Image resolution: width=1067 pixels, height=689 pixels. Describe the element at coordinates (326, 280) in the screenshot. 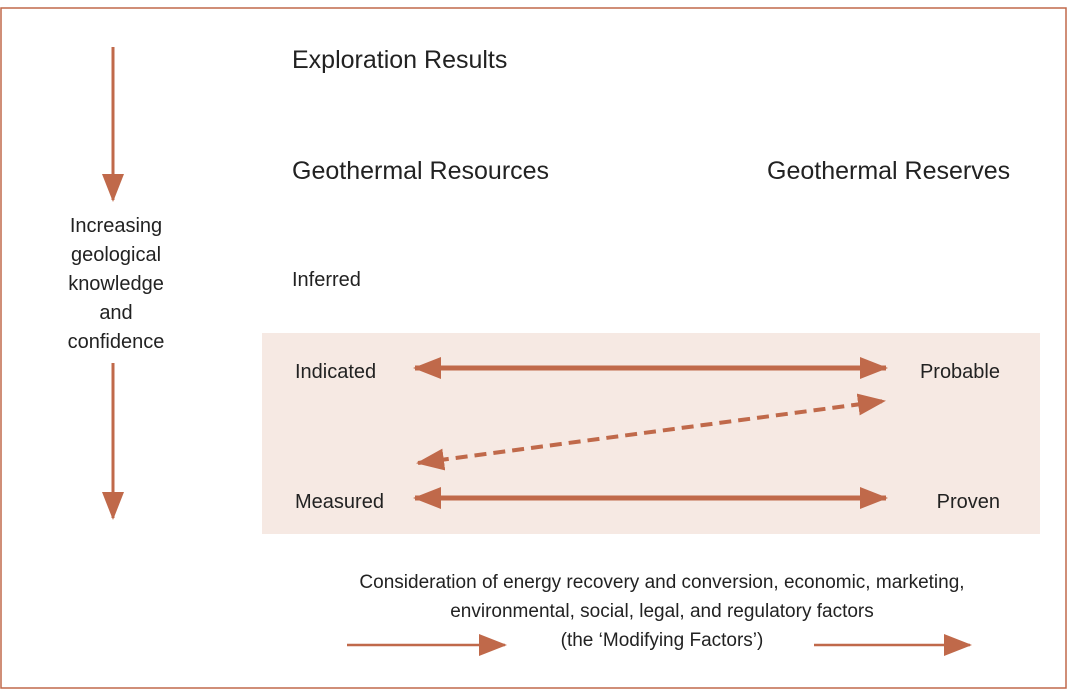

I see `level: Inferred` at that location.